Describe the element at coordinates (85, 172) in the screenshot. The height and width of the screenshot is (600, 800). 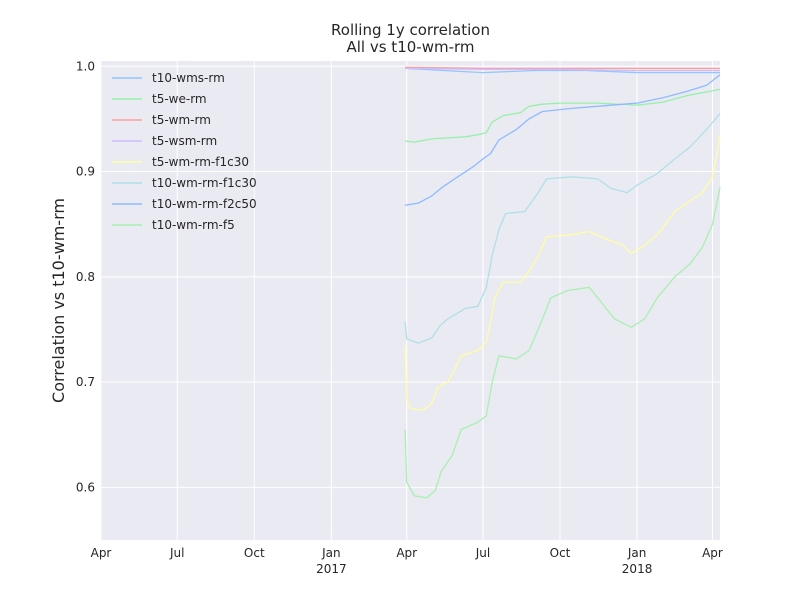
I see `y-tick-label: 0.9` at that location.